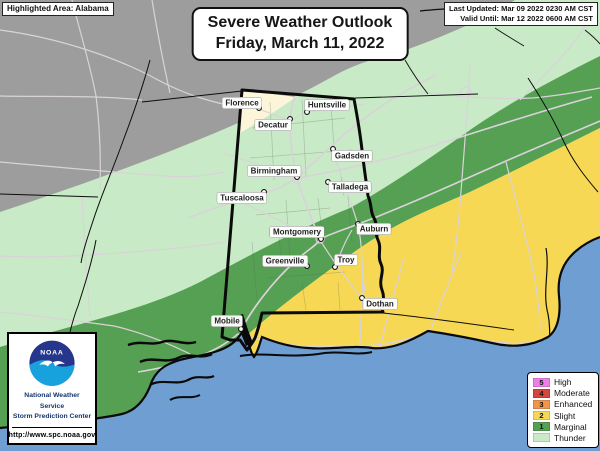 Image resolution: width=600 pixels, height=451 pixels. I want to click on legend-row-marginal: 1 Marginal, so click(563, 427).